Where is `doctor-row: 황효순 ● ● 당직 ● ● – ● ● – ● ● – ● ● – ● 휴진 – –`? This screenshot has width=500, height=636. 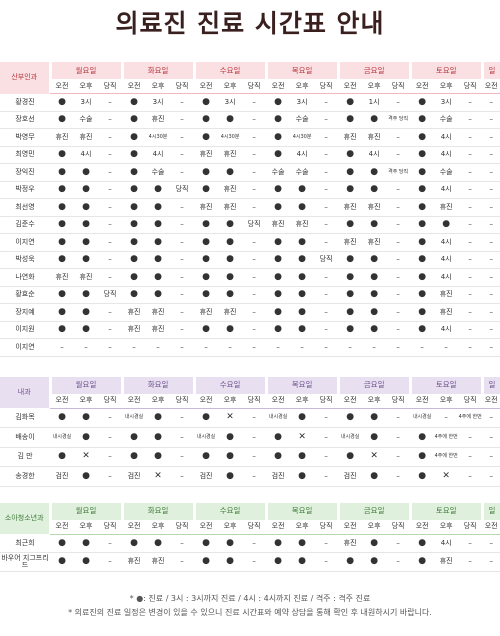
doctor-row: 황효순 ● ● 당직 ● ● – ● ● – ● ● – ● ● – ● 휴진 – – is located at coordinates (250, 295).